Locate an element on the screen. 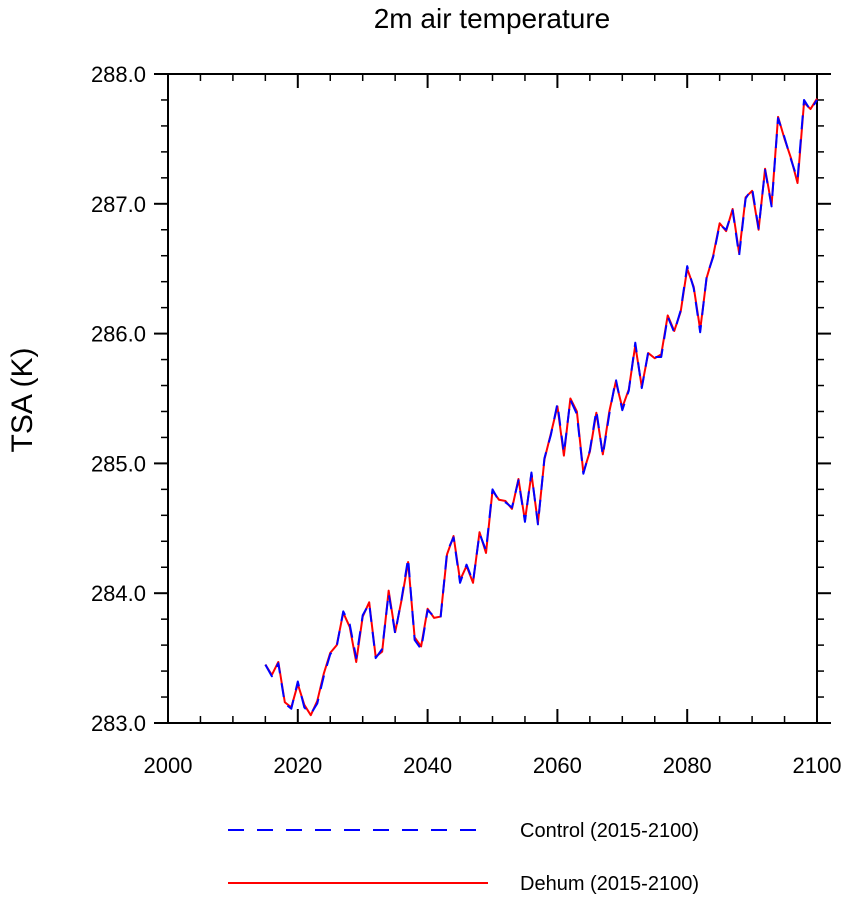 The image size is (848, 897). legend-label: Dehum (2015-2100) is located at coordinates (609, 884).